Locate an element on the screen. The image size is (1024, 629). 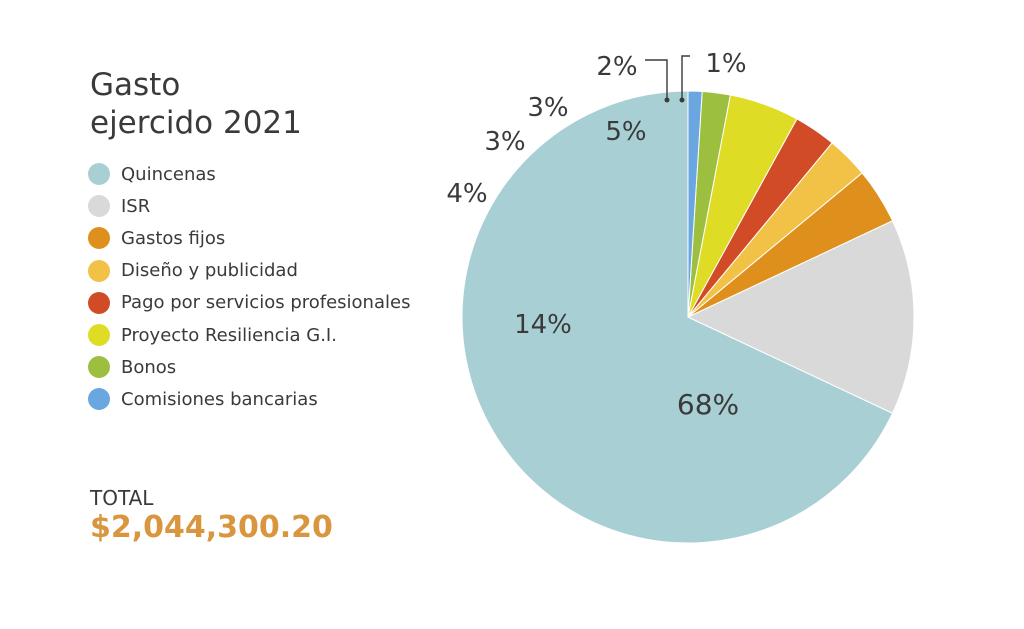
slice-label-0: 68% is located at coordinates (708, 404).